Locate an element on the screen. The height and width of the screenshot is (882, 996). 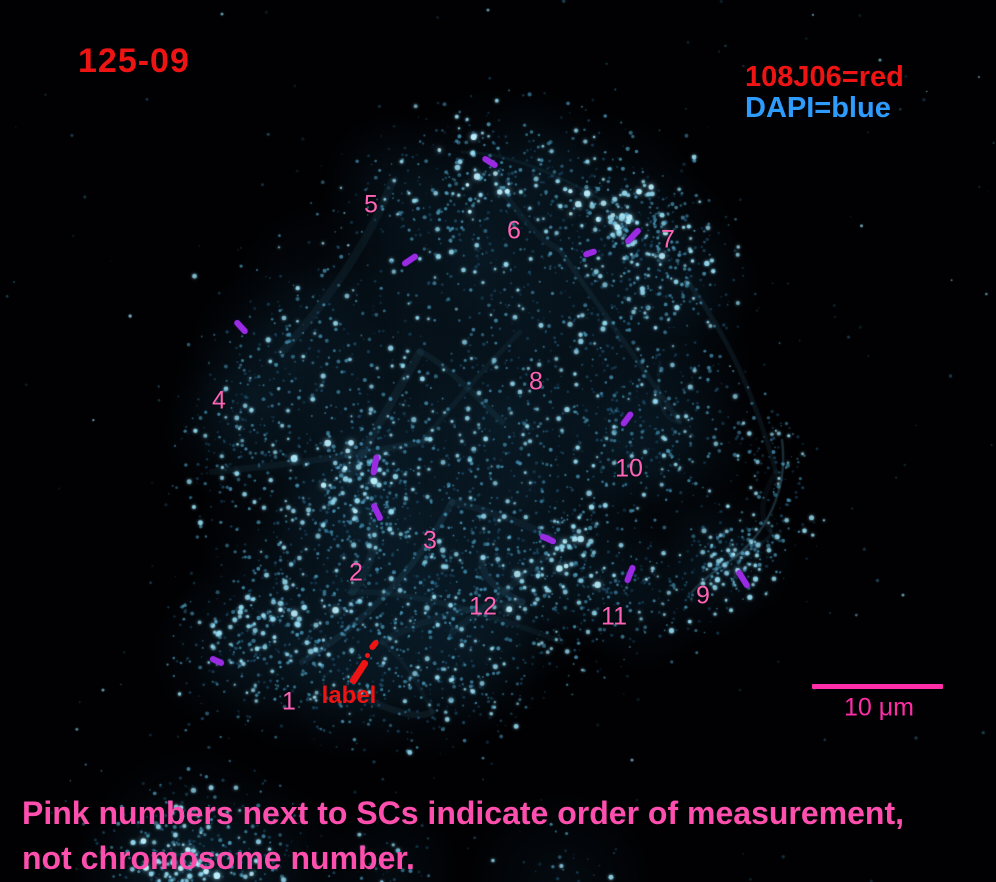
sc-number-label: 4 is located at coordinates (219, 400).